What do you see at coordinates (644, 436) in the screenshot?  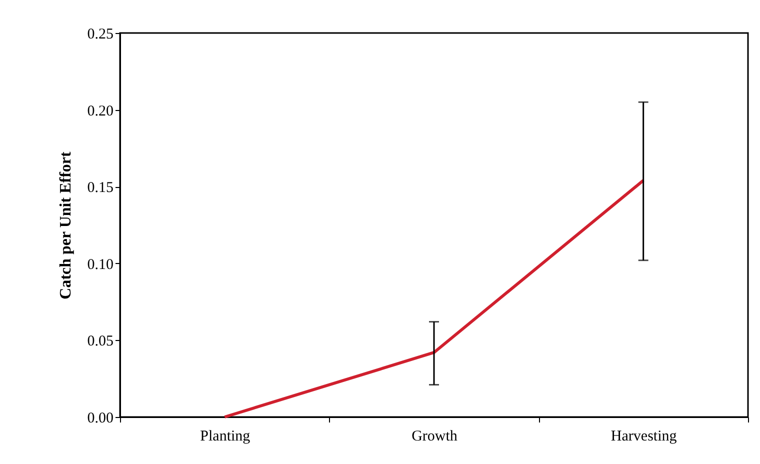 I see `x-tick-label: Harvesting` at bounding box center [644, 436].